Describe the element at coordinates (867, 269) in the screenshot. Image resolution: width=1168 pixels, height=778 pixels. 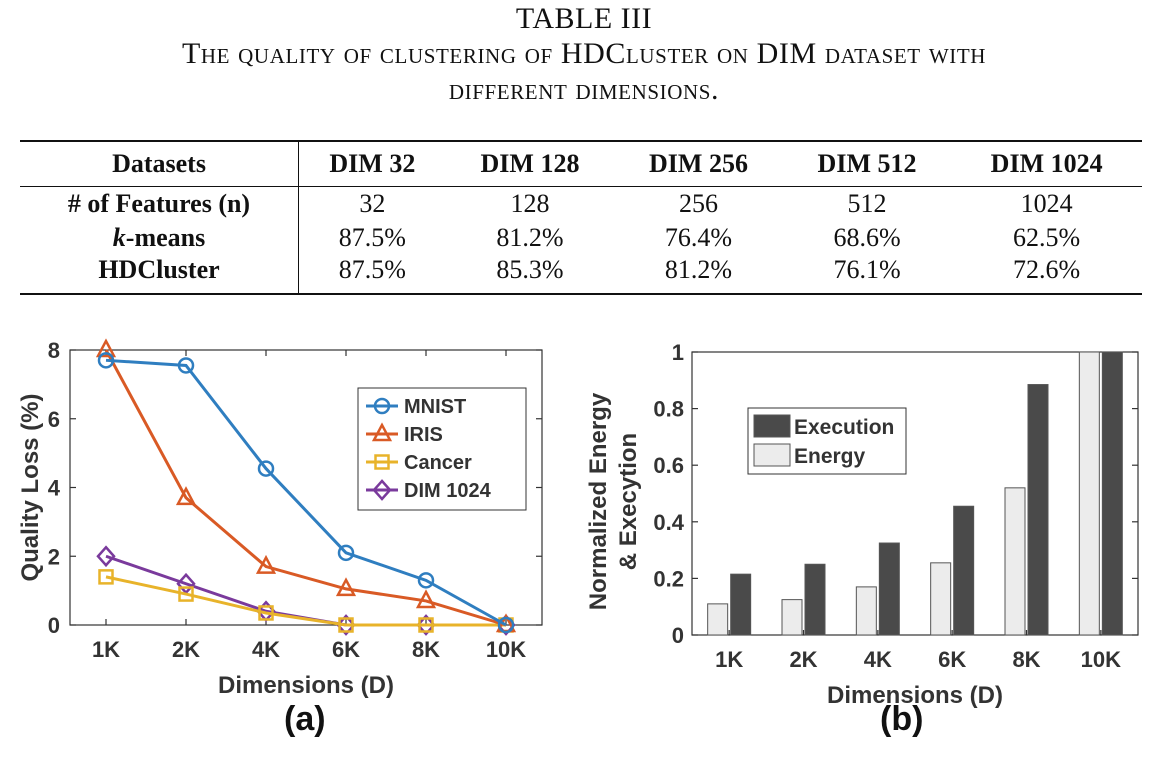
I see `table-cell: 76.1%` at that location.